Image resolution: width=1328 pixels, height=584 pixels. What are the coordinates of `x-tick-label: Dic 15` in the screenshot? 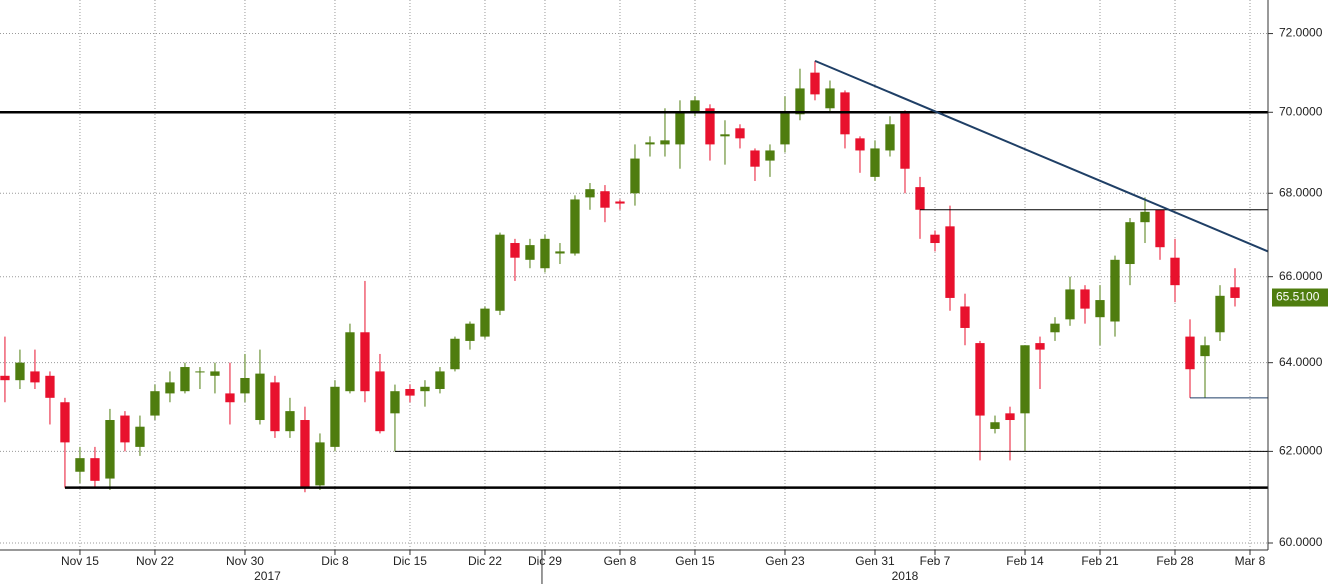 It's located at (410, 561).